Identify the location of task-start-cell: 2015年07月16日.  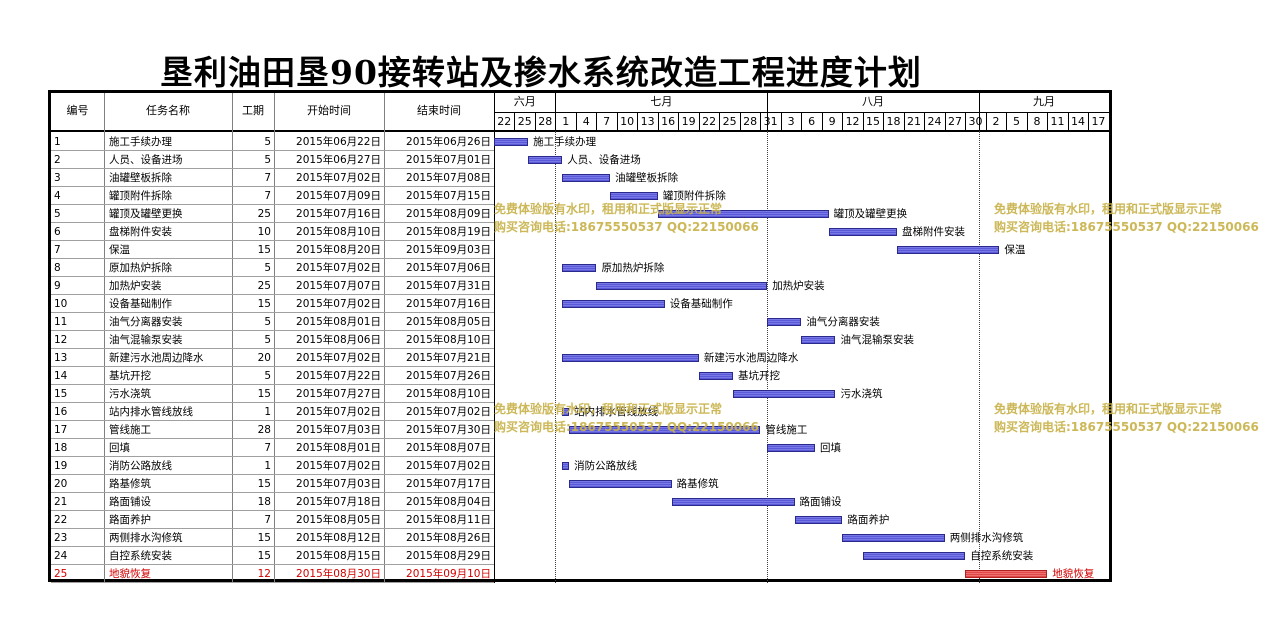
(338, 214).